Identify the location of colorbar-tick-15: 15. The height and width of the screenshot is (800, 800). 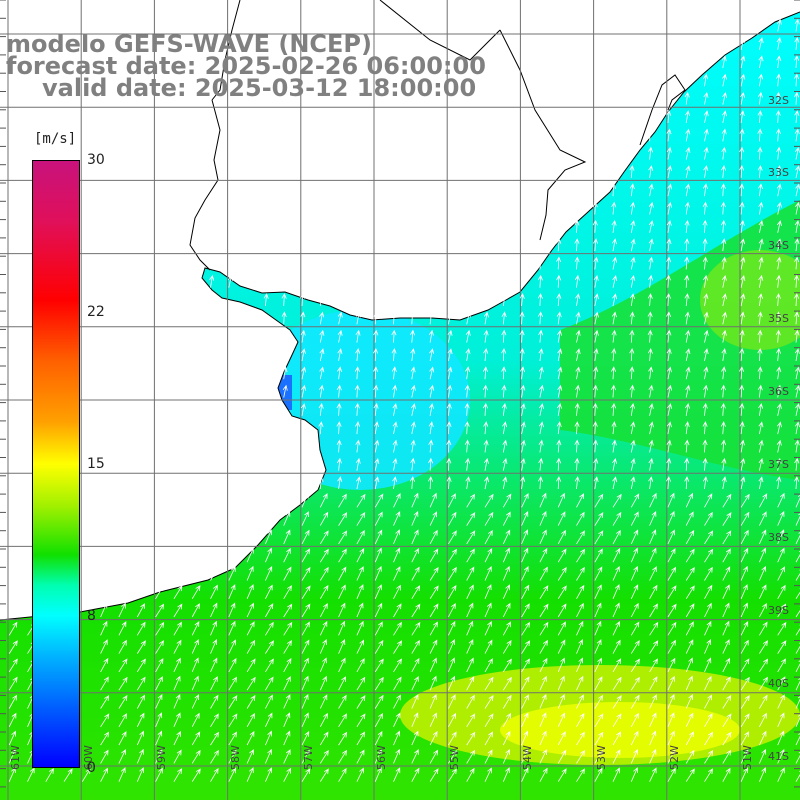
(96, 464).